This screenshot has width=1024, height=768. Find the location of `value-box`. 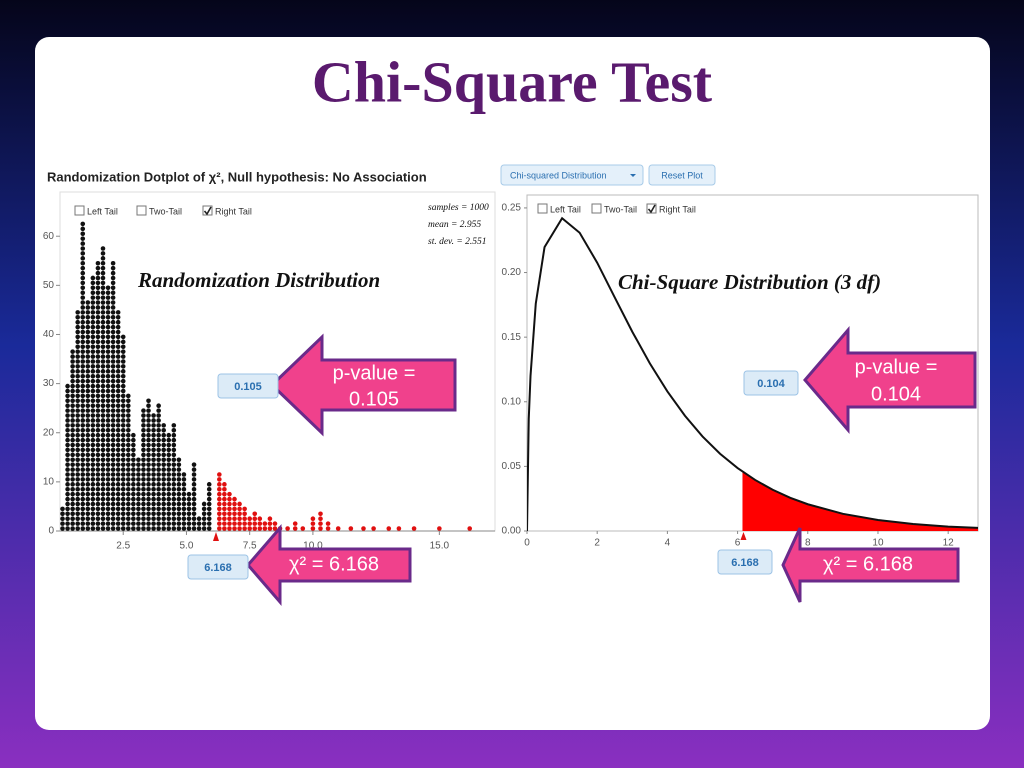

value-box is located at coordinates (745, 562).